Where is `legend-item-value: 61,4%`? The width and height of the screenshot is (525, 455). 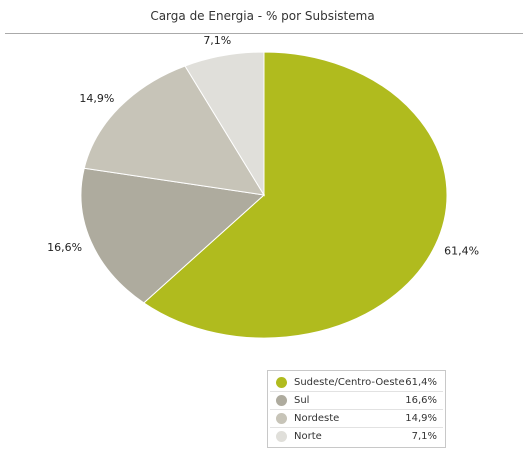
legend-item-value: 61,4% is located at coordinates (421, 382).